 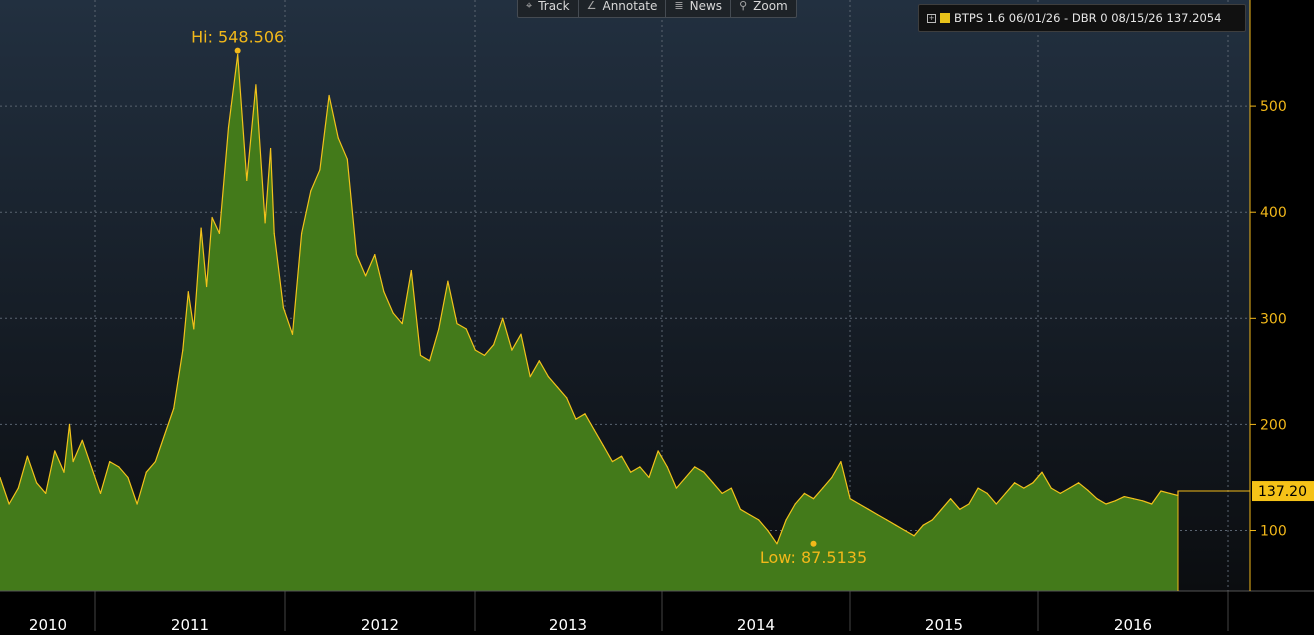 What do you see at coordinates (931, 18) in the screenshot?
I see `legend-toggle-icon: +` at bounding box center [931, 18].